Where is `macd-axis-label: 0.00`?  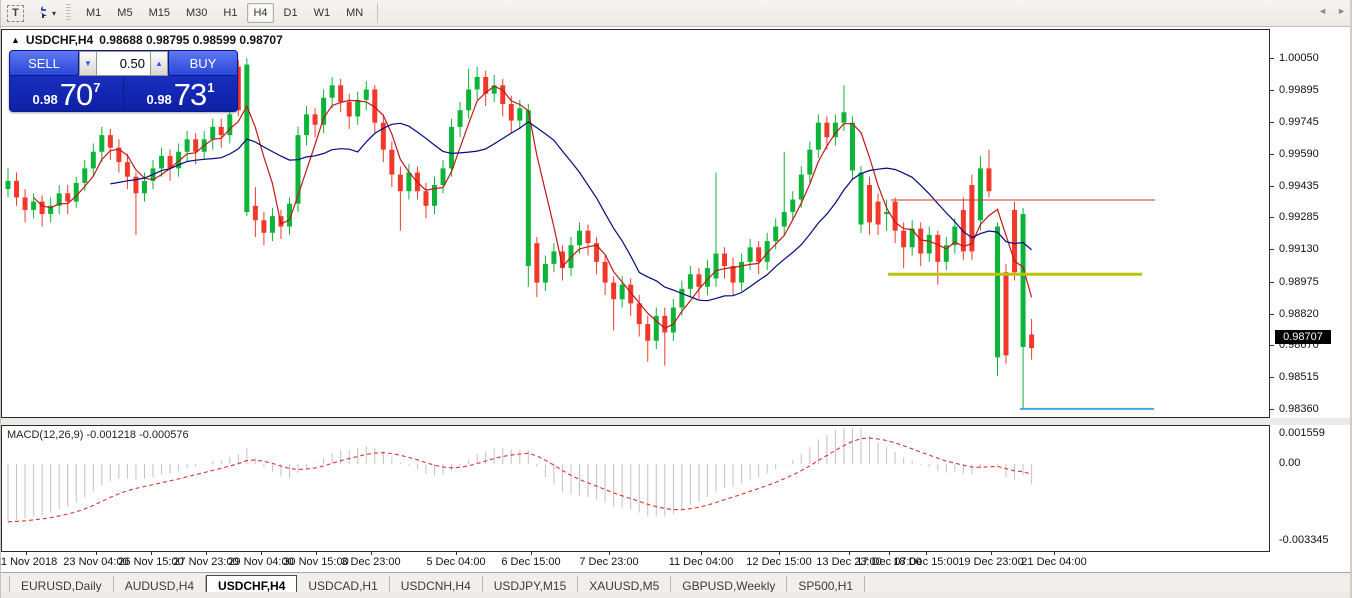 macd-axis-label: 0.00 is located at coordinates (1290, 463).